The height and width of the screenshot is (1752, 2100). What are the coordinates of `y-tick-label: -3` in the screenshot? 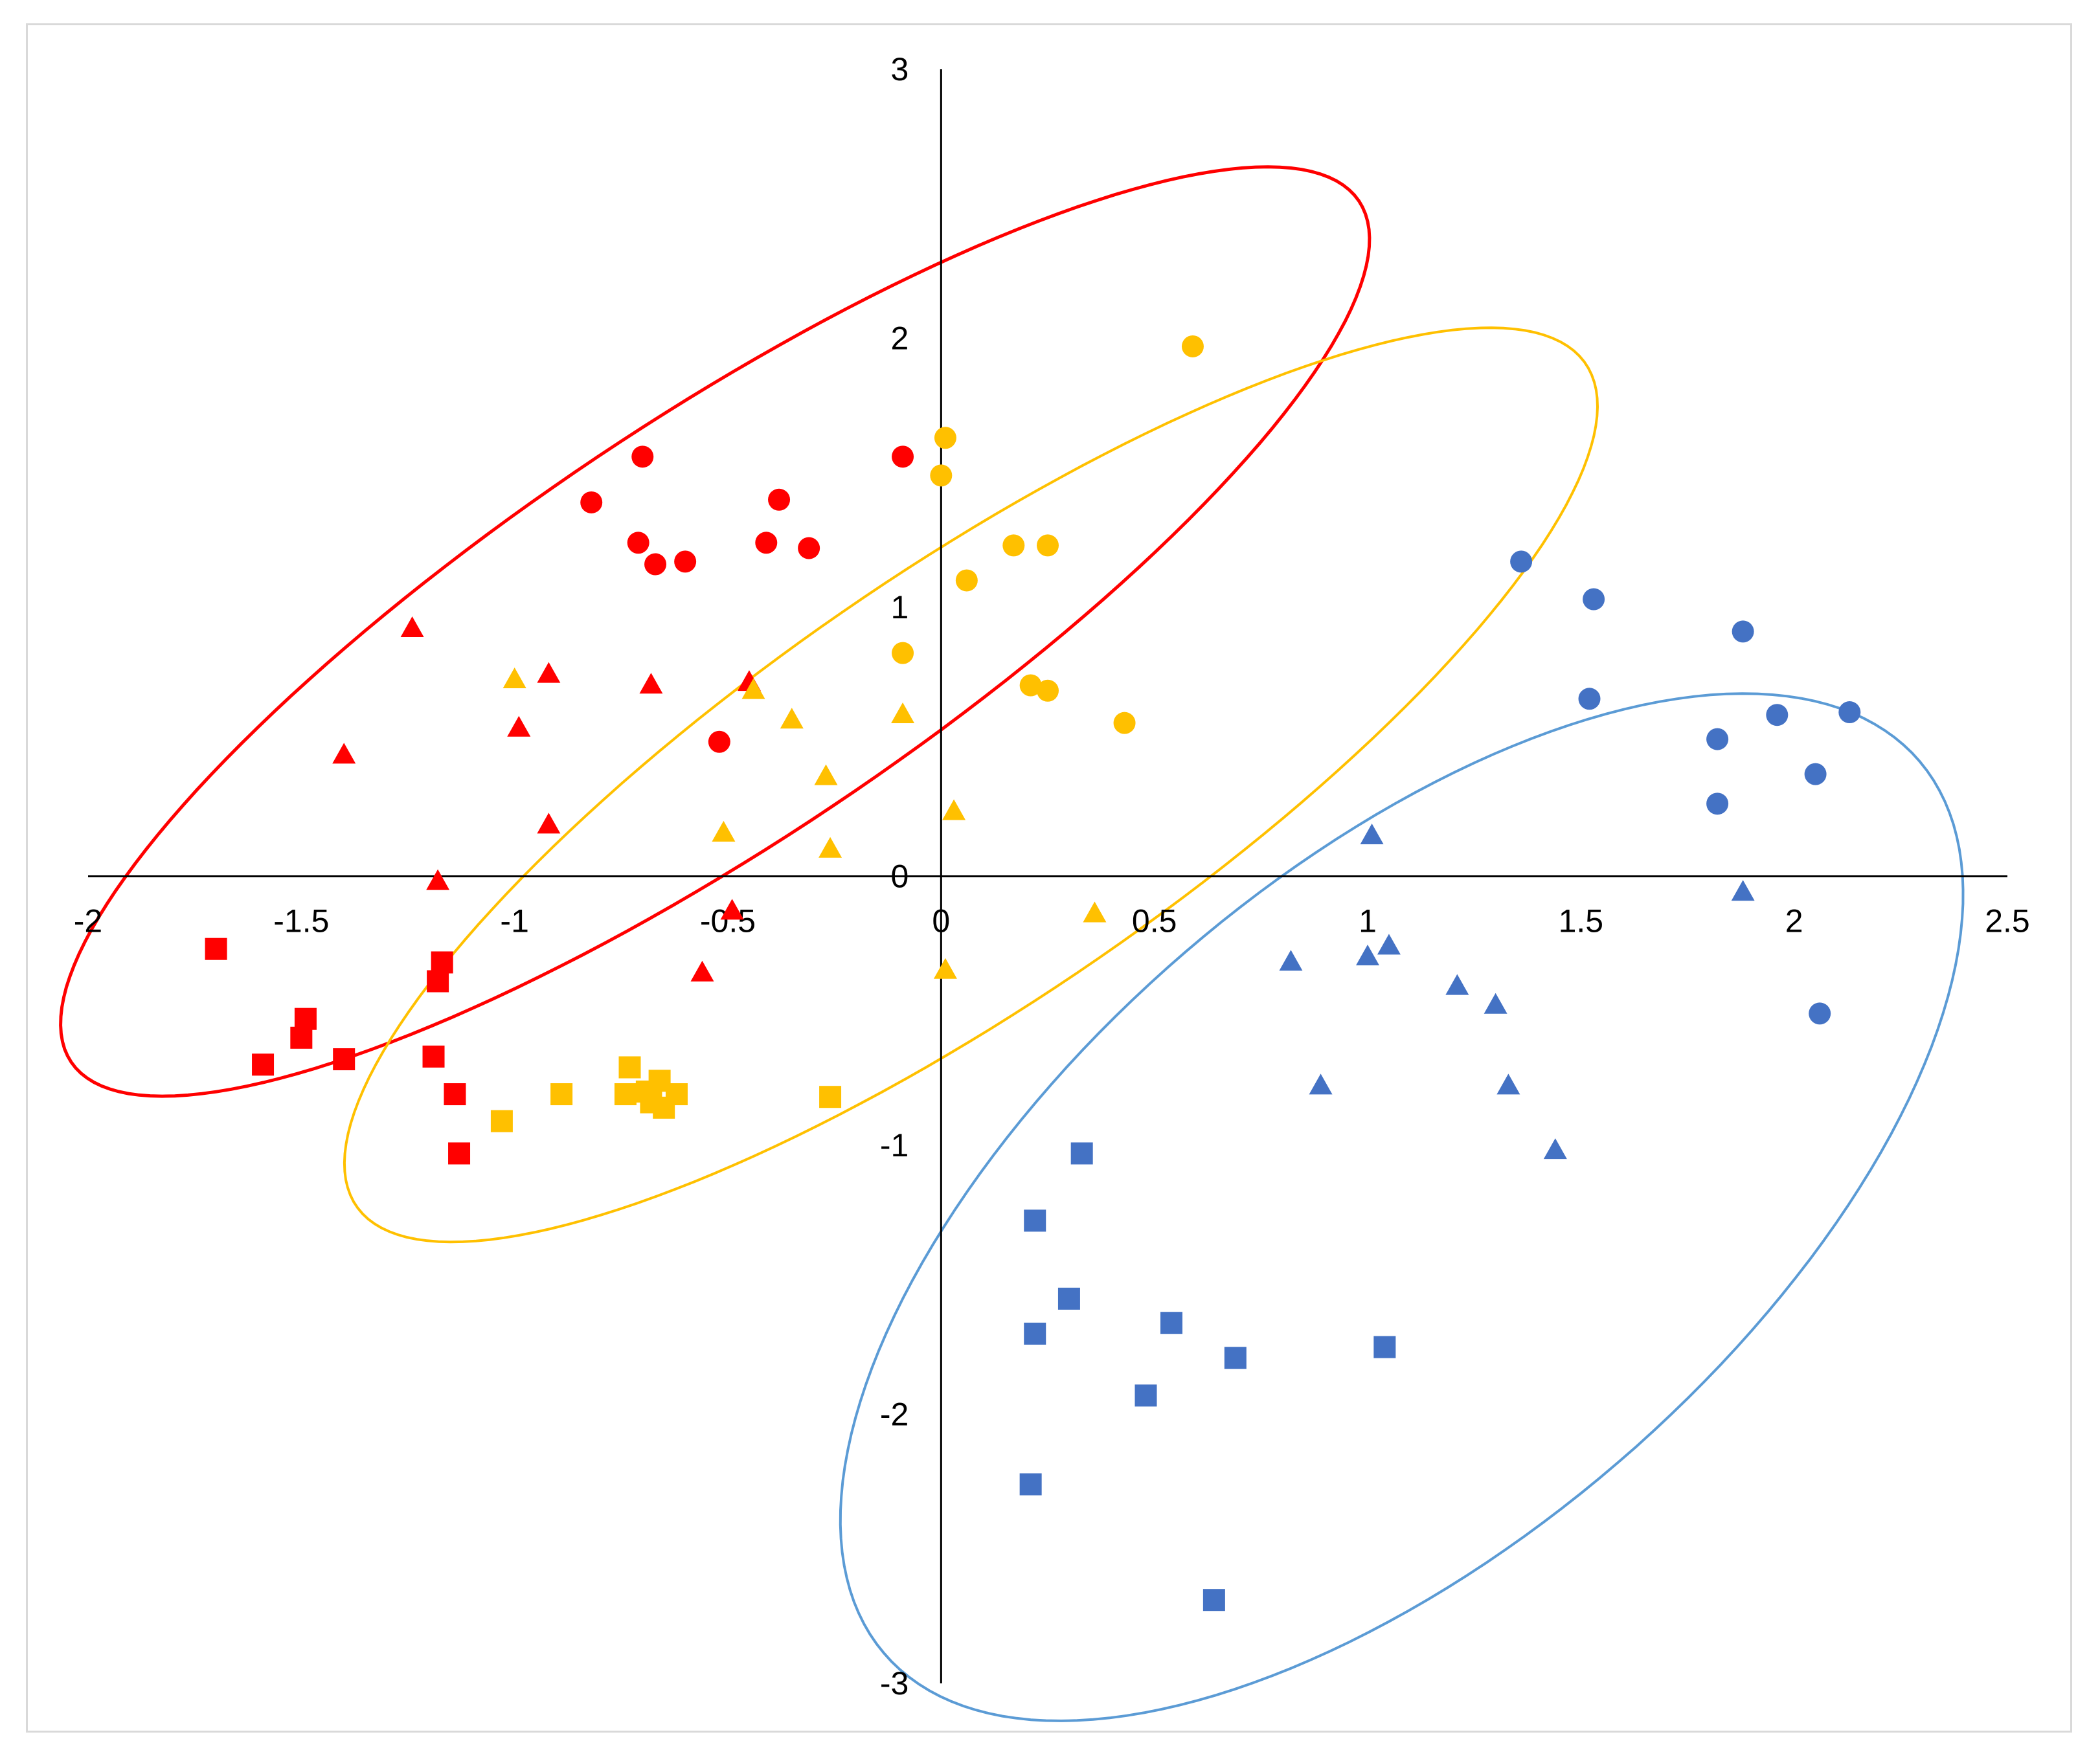 It's located at (895, 1683).